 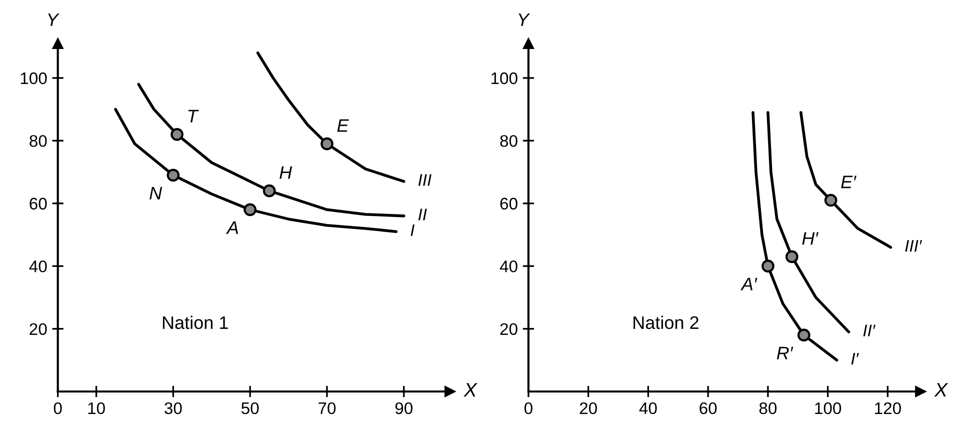 What do you see at coordinates (156, 193) in the screenshot?
I see `annotation: N` at bounding box center [156, 193].